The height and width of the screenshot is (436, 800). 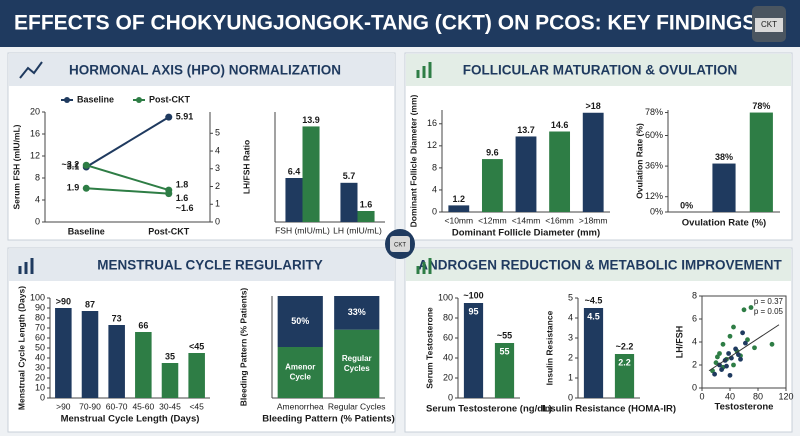 I want to click on data-label: 1.2, so click(x=459, y=199).